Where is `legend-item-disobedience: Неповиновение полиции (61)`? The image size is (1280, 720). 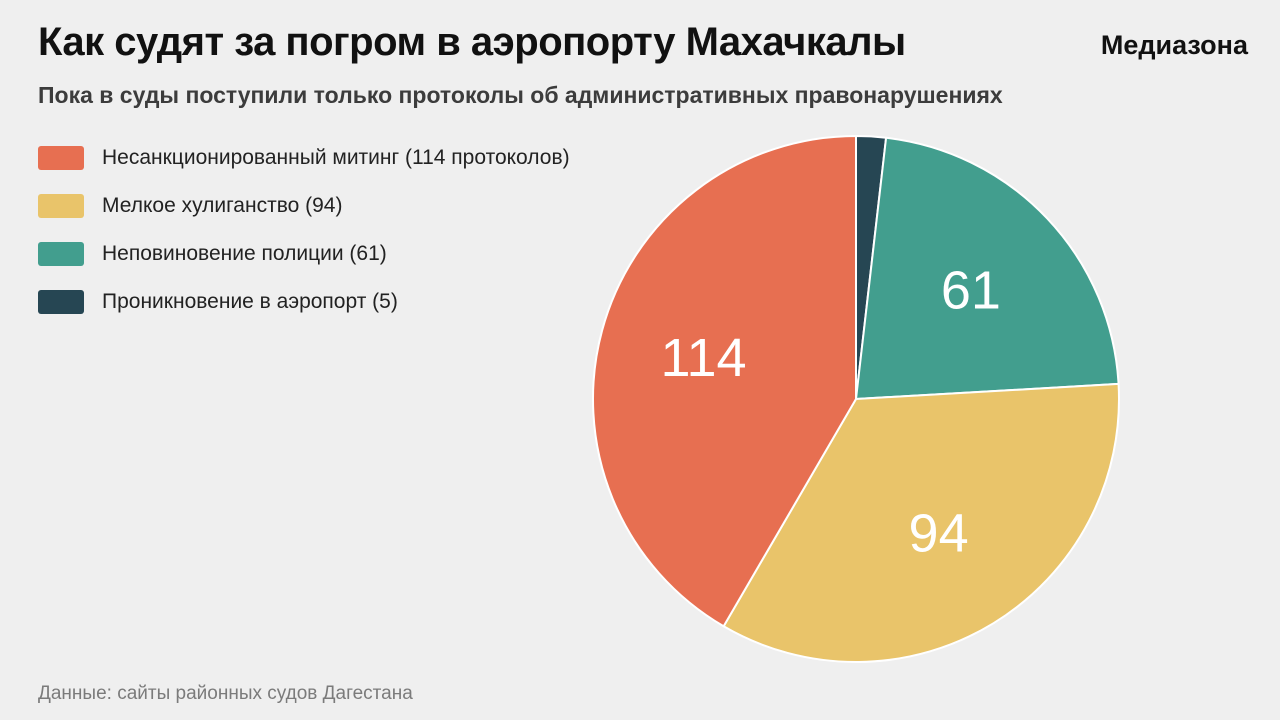 legend-item-disobedience: Неповиновение полиции (61) is located at coordinates (304, 254).